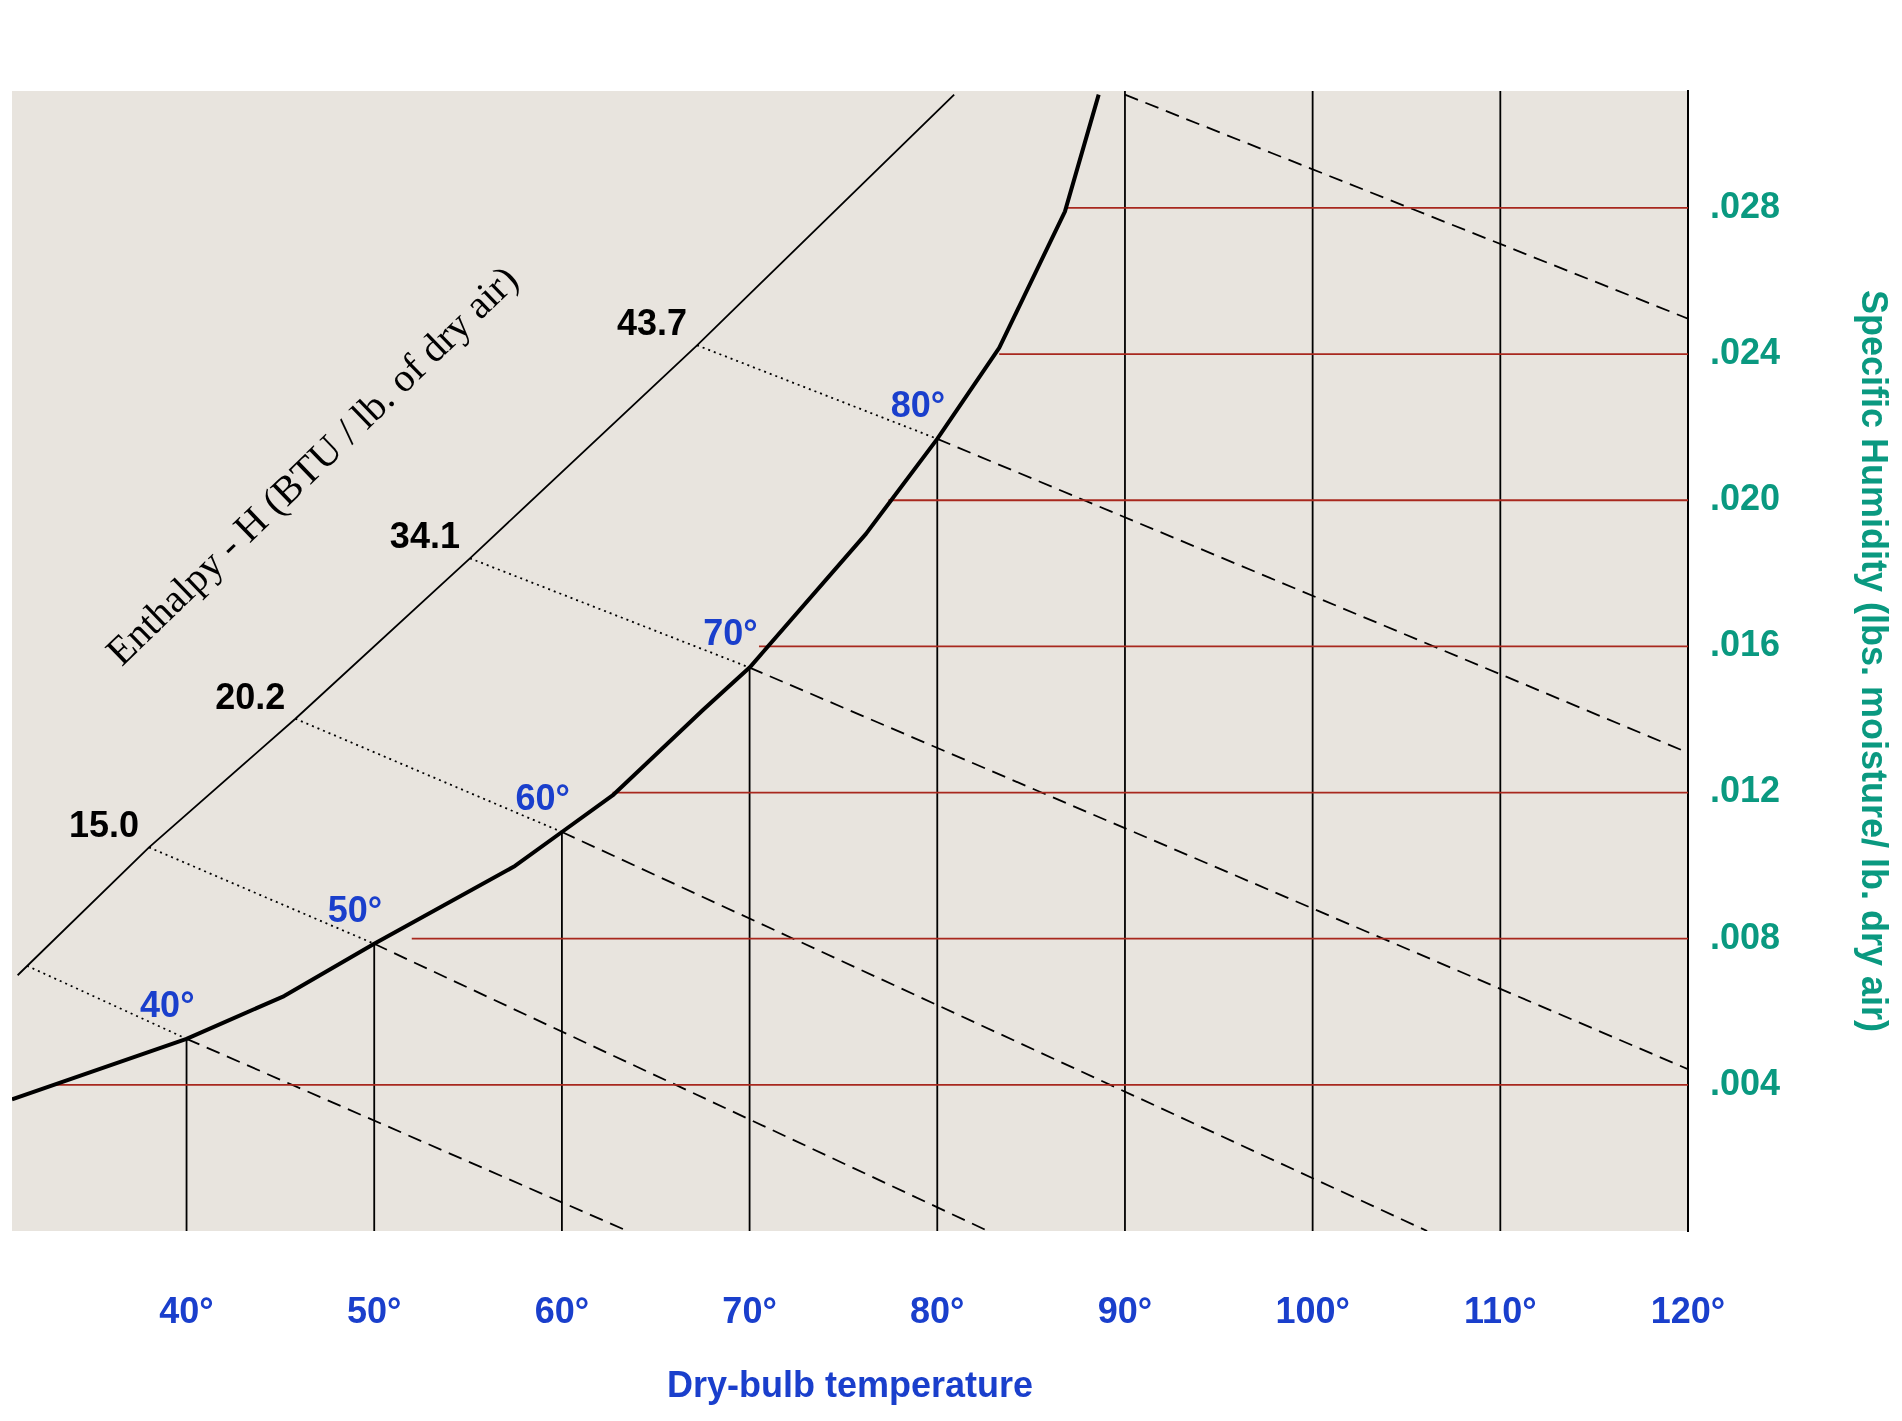 The width and height of the screenshot is (1902, 1421). I want to click on x-tick-label: 110°, so click(1500, 1310).